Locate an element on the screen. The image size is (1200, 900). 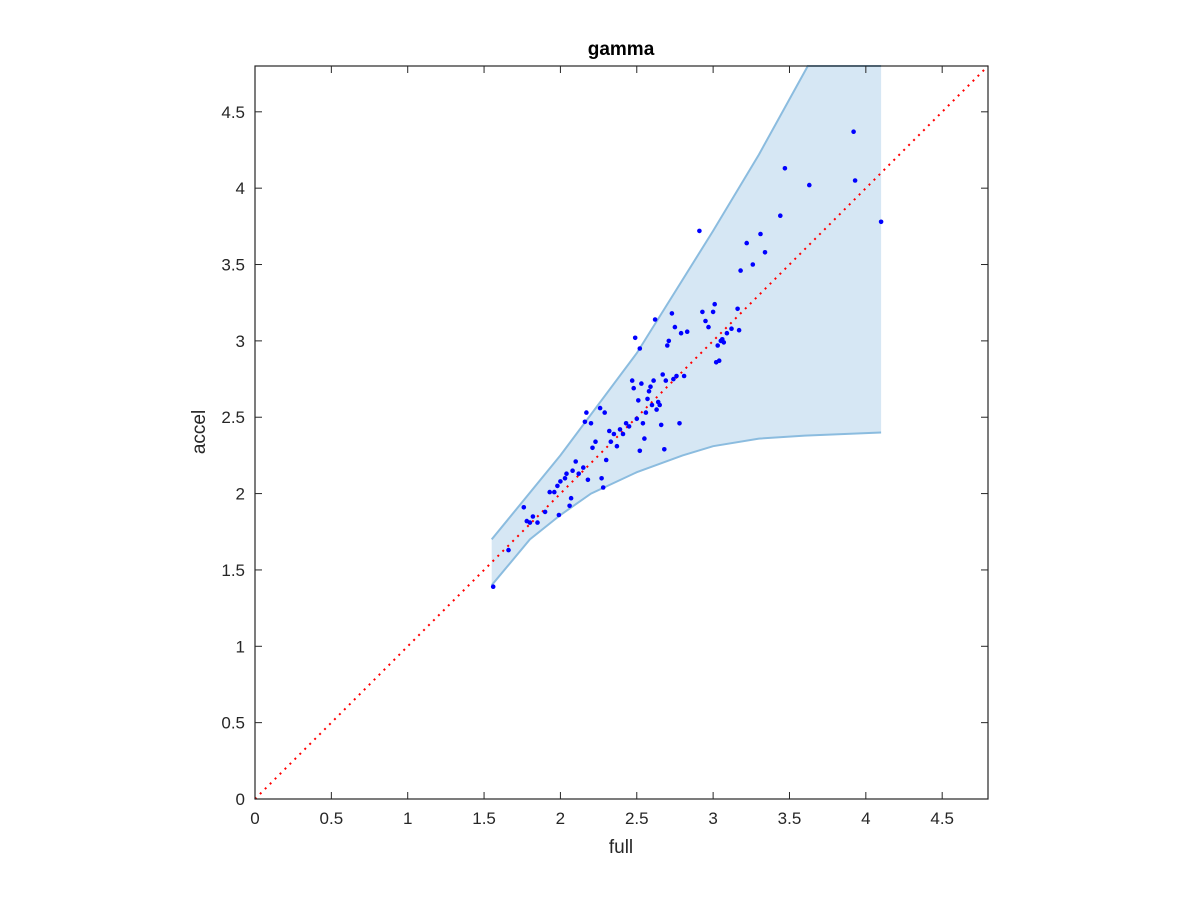
x-tick-label: 2 is located at coordinates (560, 818).